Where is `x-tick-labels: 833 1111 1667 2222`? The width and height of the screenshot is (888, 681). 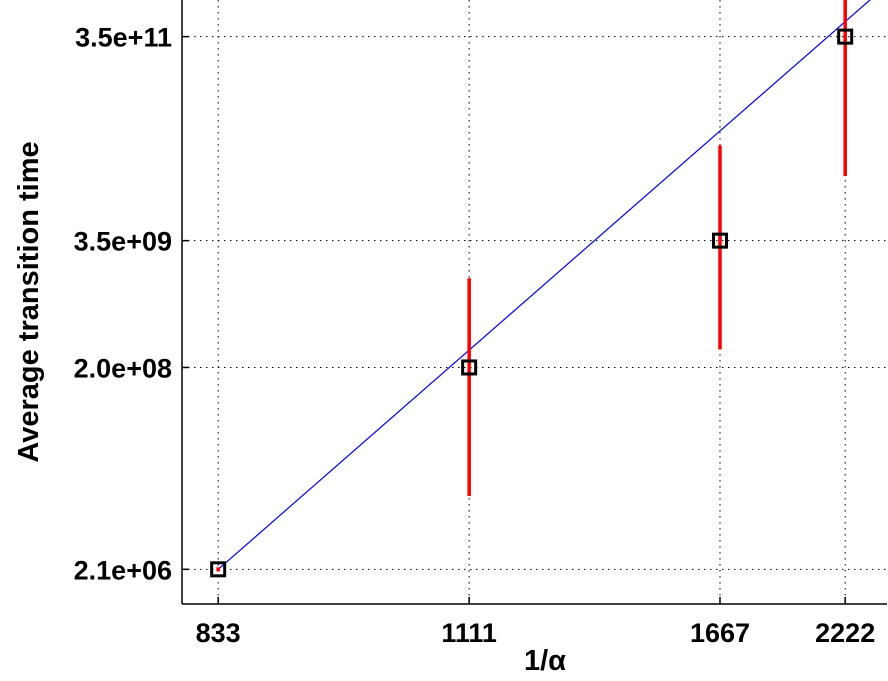 x-tick-labels: 833 1111 1667 2222 is located at coordinates (536, 633).